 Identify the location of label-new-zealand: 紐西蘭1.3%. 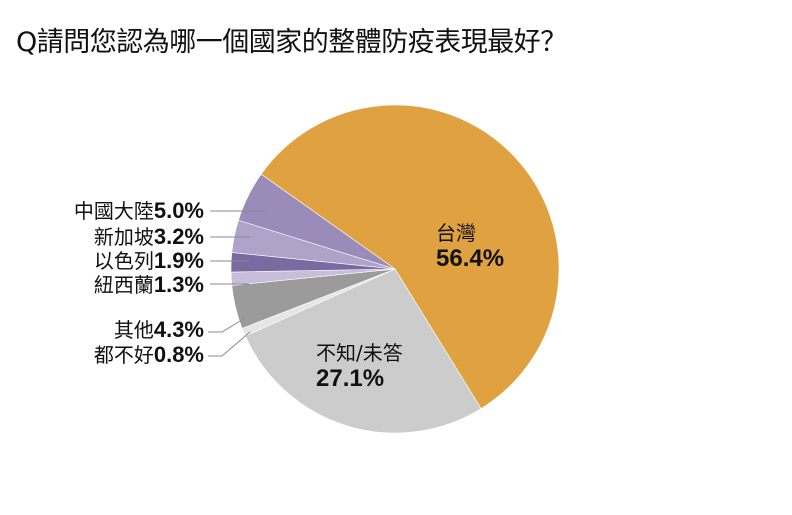
(148, 285).